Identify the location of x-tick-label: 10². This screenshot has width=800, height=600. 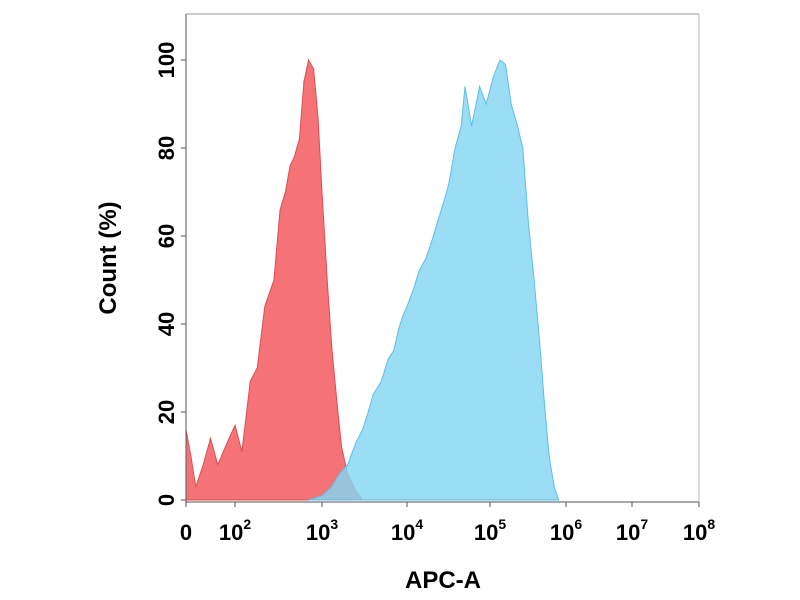
(235, 530).